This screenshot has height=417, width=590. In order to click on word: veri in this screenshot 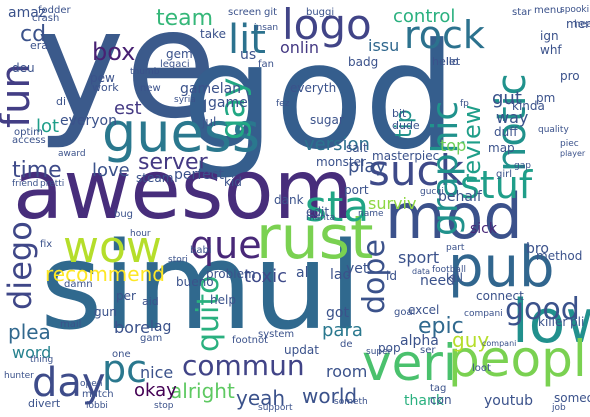, I will do `click(409, 363)`.